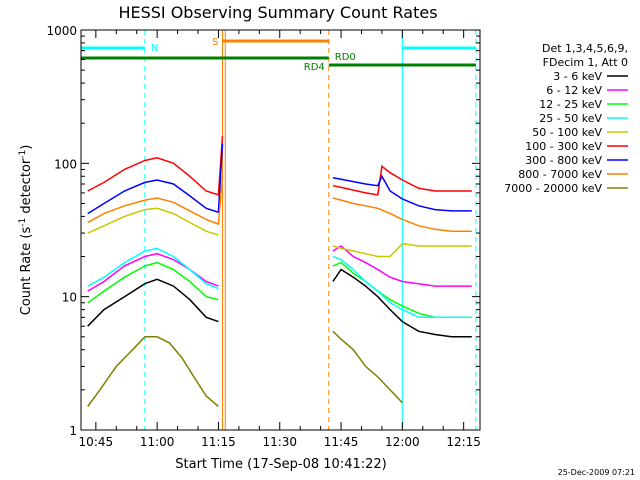 The height and width of the screenshot is (480, 640). I want to click on y-axis-label: Count Rate (s-1 detector-1), so click(26, 230).